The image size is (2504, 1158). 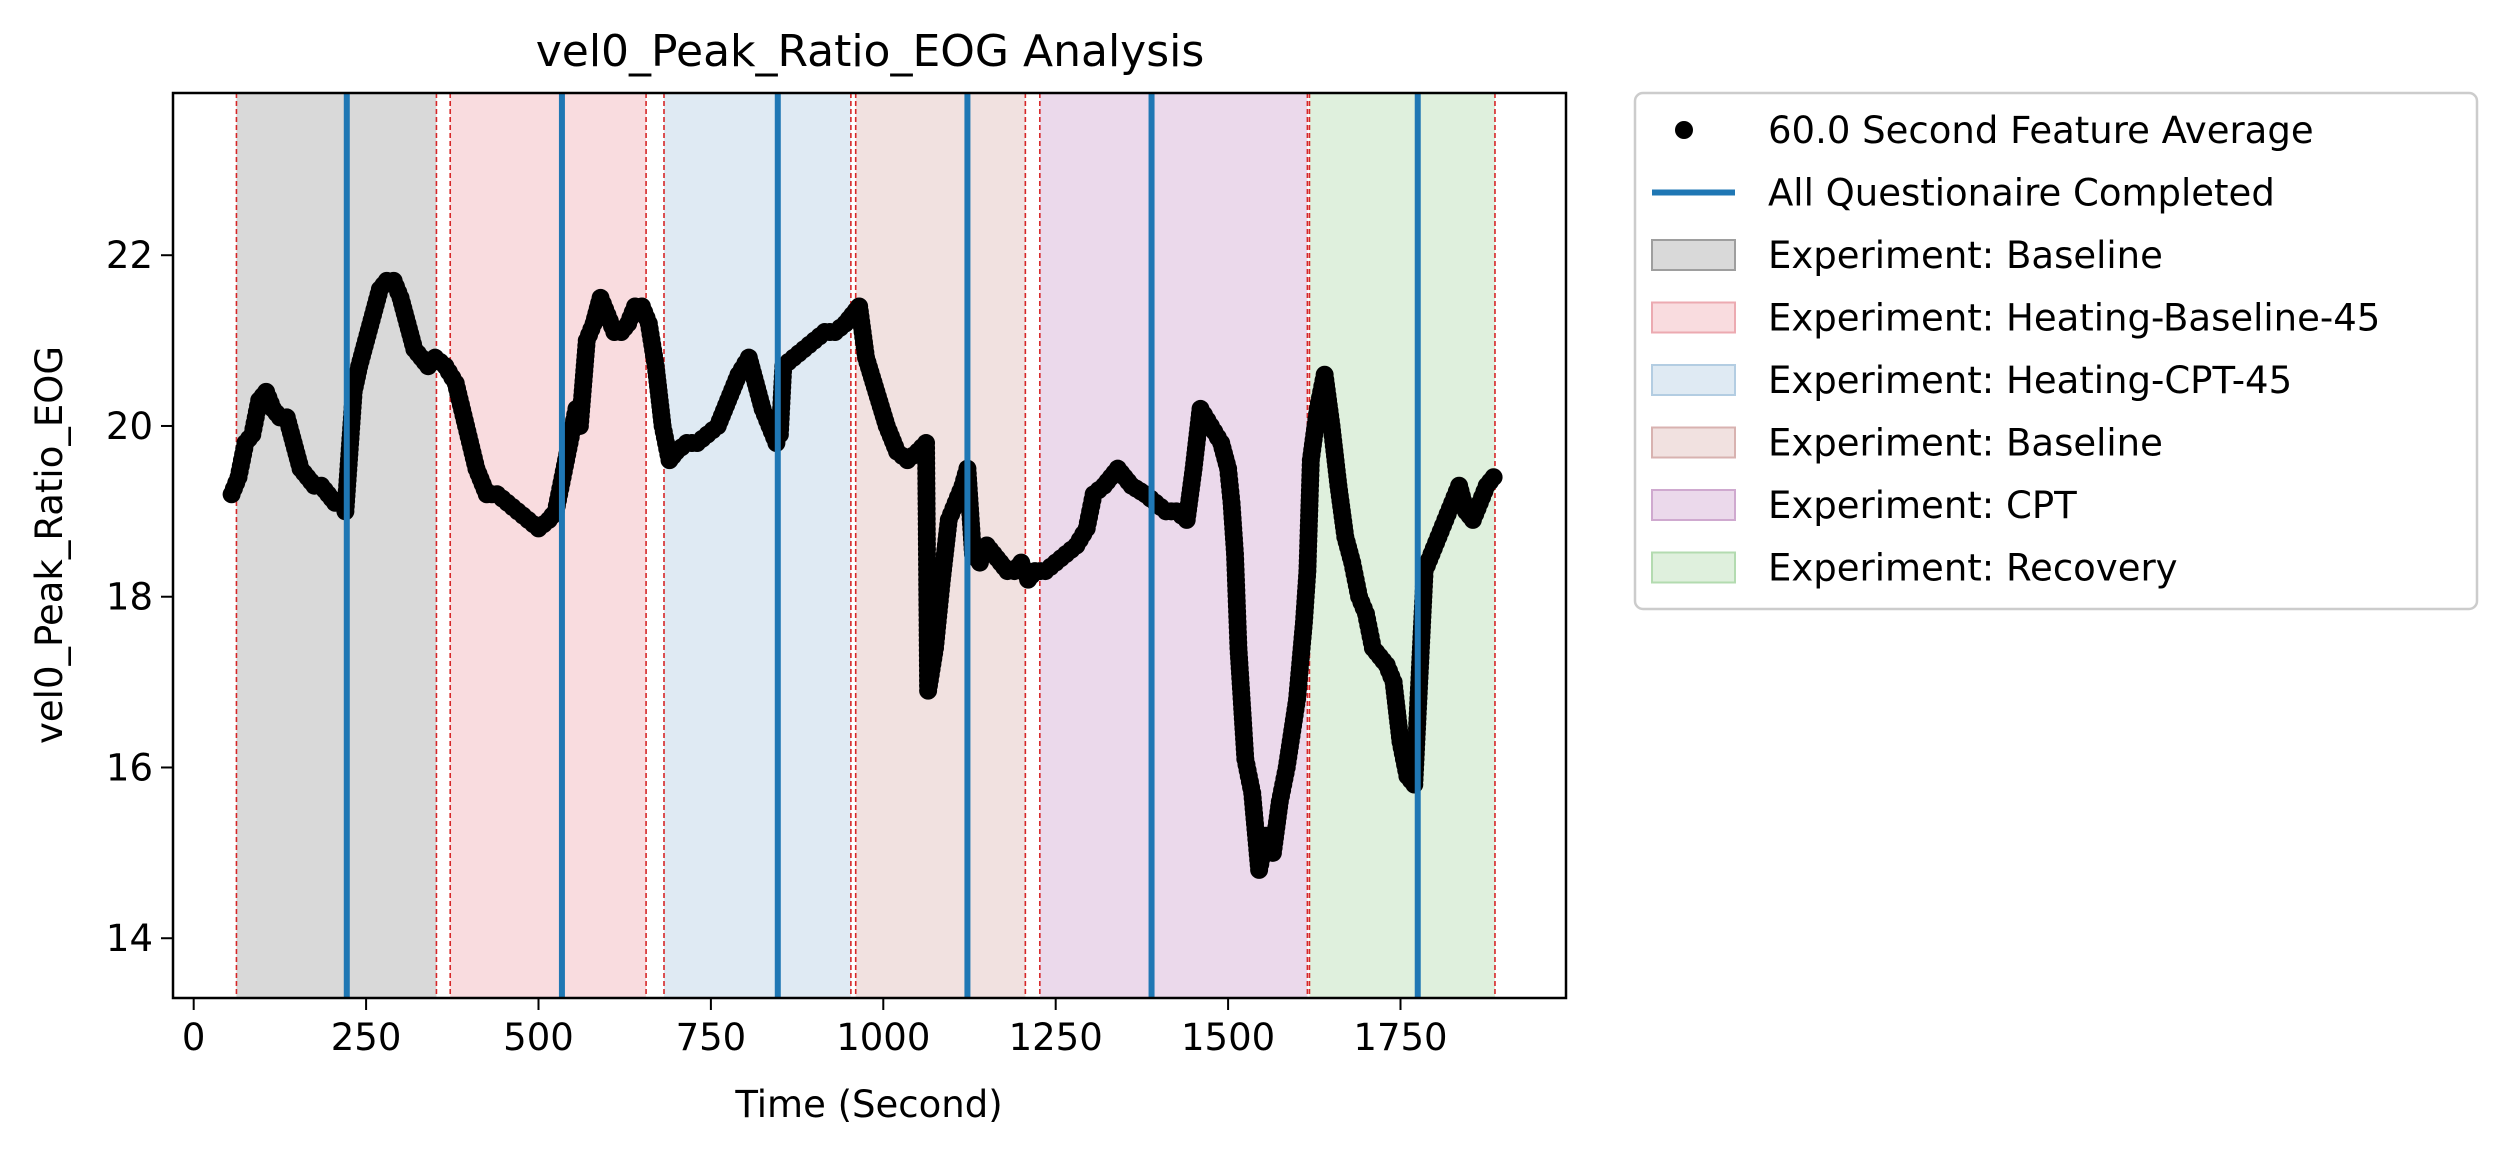 I want to click on x-tick-label-4: 1000, so click(x=883, y=1037).